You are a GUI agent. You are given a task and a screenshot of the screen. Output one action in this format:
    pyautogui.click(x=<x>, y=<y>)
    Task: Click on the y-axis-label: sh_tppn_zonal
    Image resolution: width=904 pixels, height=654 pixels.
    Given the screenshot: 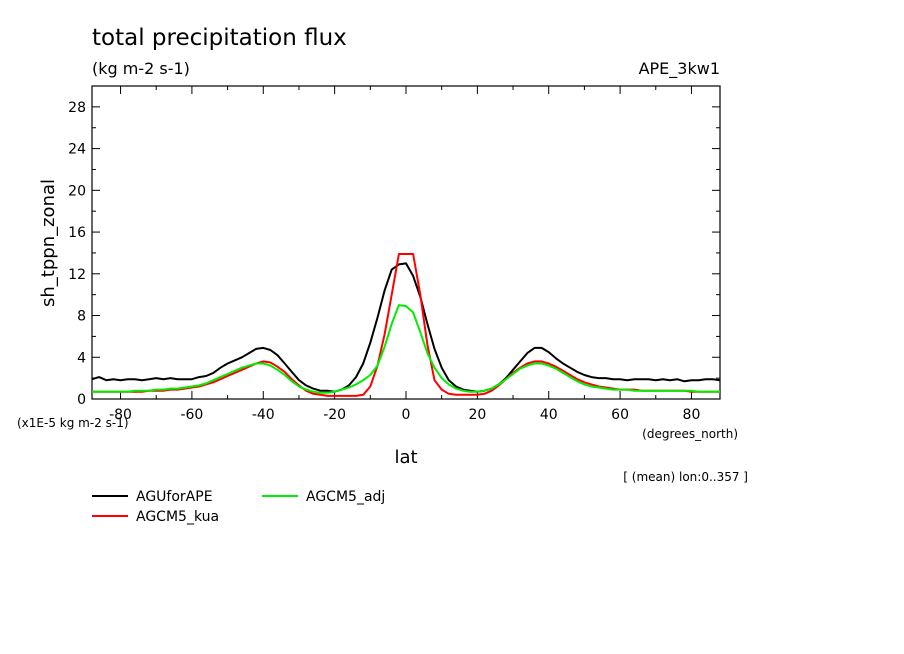 What is the action you would take?
    pyautogui.click(x=48, y=243)
    